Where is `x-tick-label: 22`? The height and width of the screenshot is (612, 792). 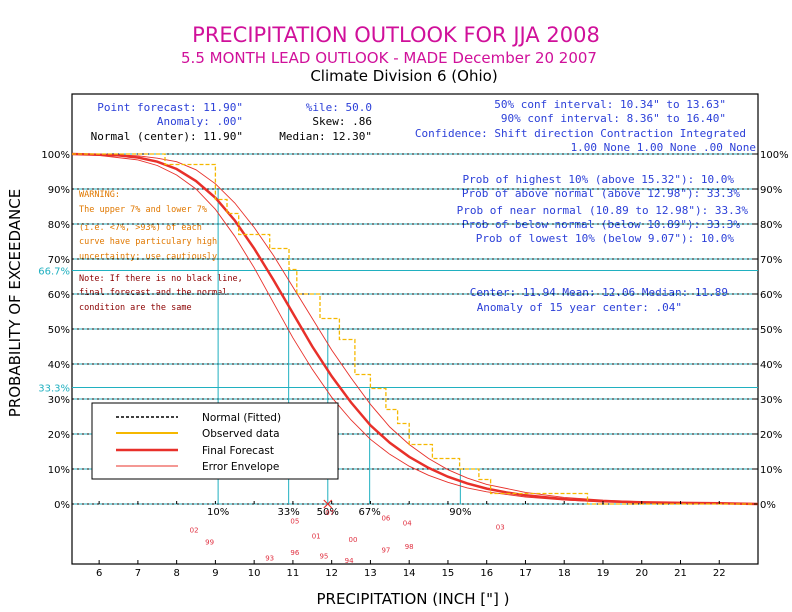
x-tick-label: 22 is located at coordinates (719, 573).